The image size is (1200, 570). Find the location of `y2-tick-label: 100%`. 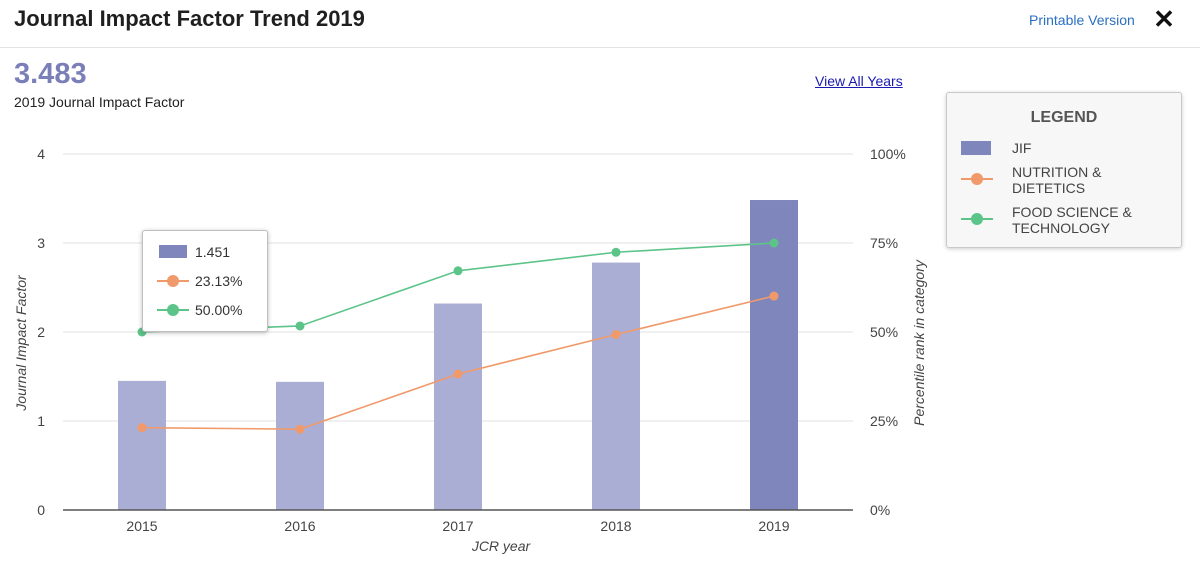

y2-tick-label: 100% is located at coordinates (888, 154).